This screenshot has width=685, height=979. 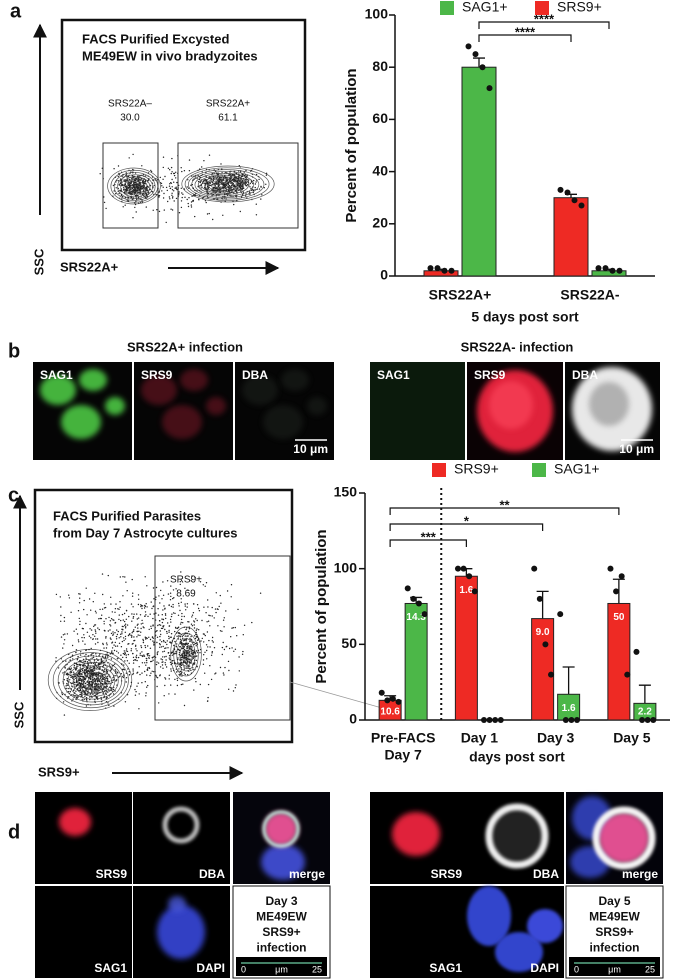 What do you see at coordinates (380, 118) in the screenshot?
I see `y-tick-label: 60` at bounding box center [380, 118].